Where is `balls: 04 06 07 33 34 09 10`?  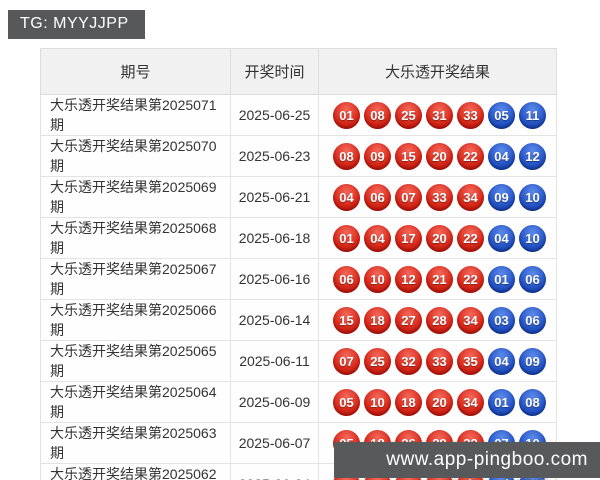 balls: 04 06 07 33 34 09 10 is located at coordinates (444, 197).